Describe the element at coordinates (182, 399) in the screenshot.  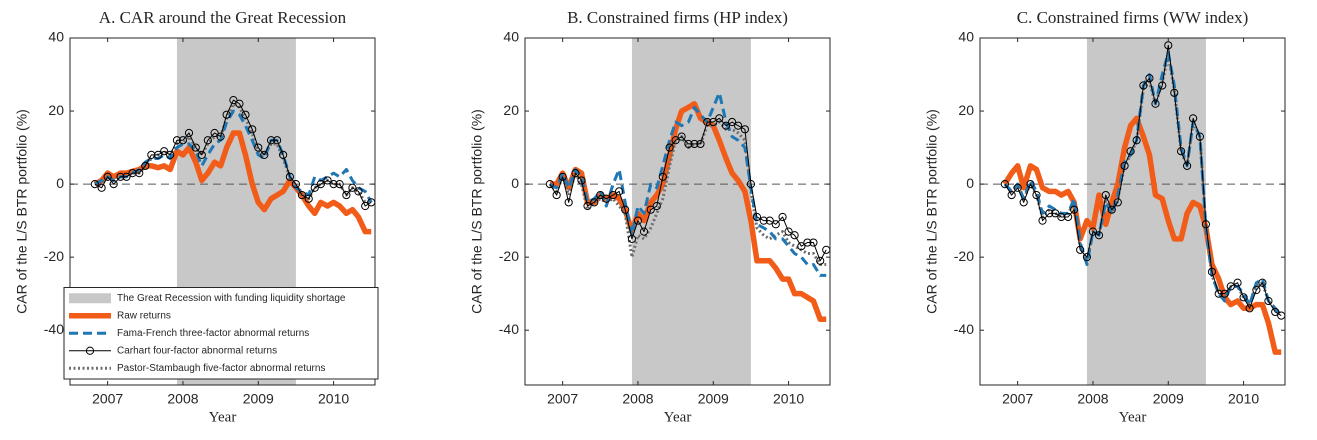
I see `x-tick-label: 2008` at that location.